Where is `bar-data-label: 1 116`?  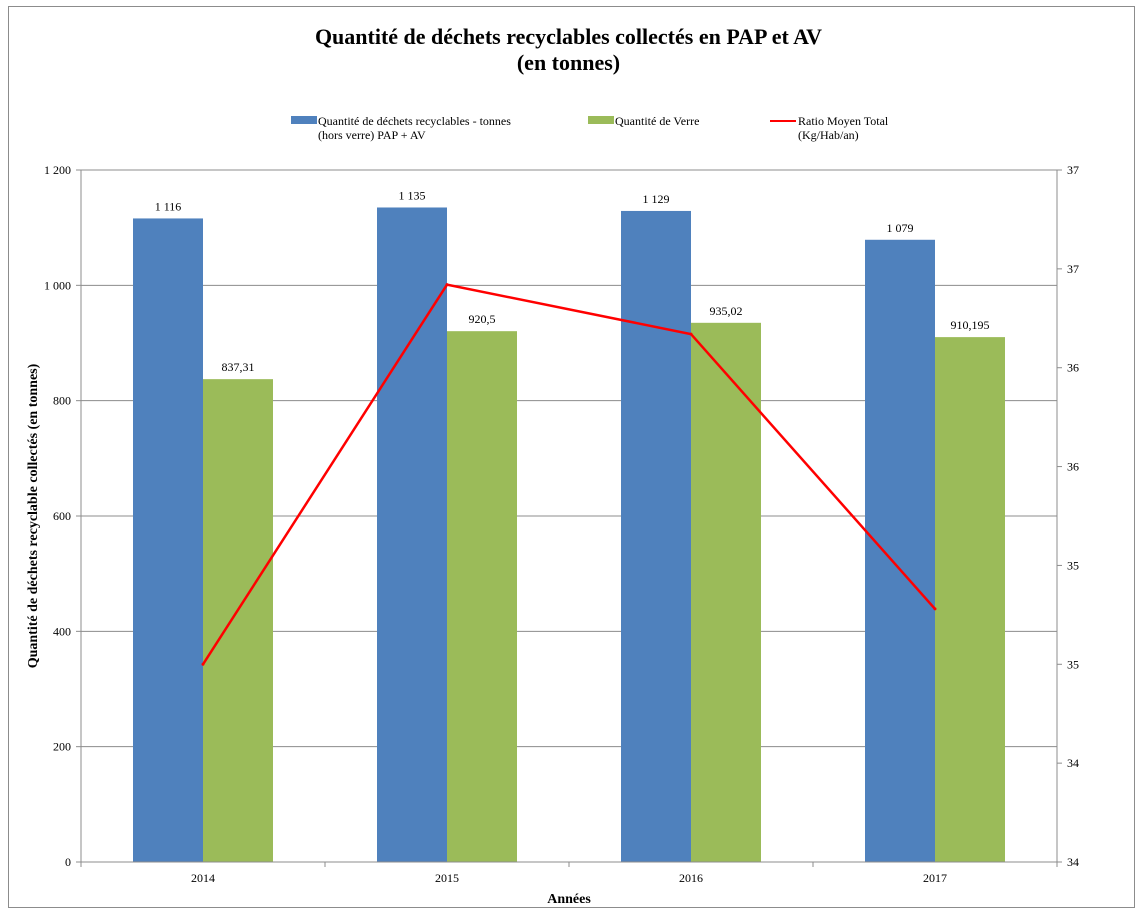 bar-data-label: 1 116 is located at coordinates (168, 206).